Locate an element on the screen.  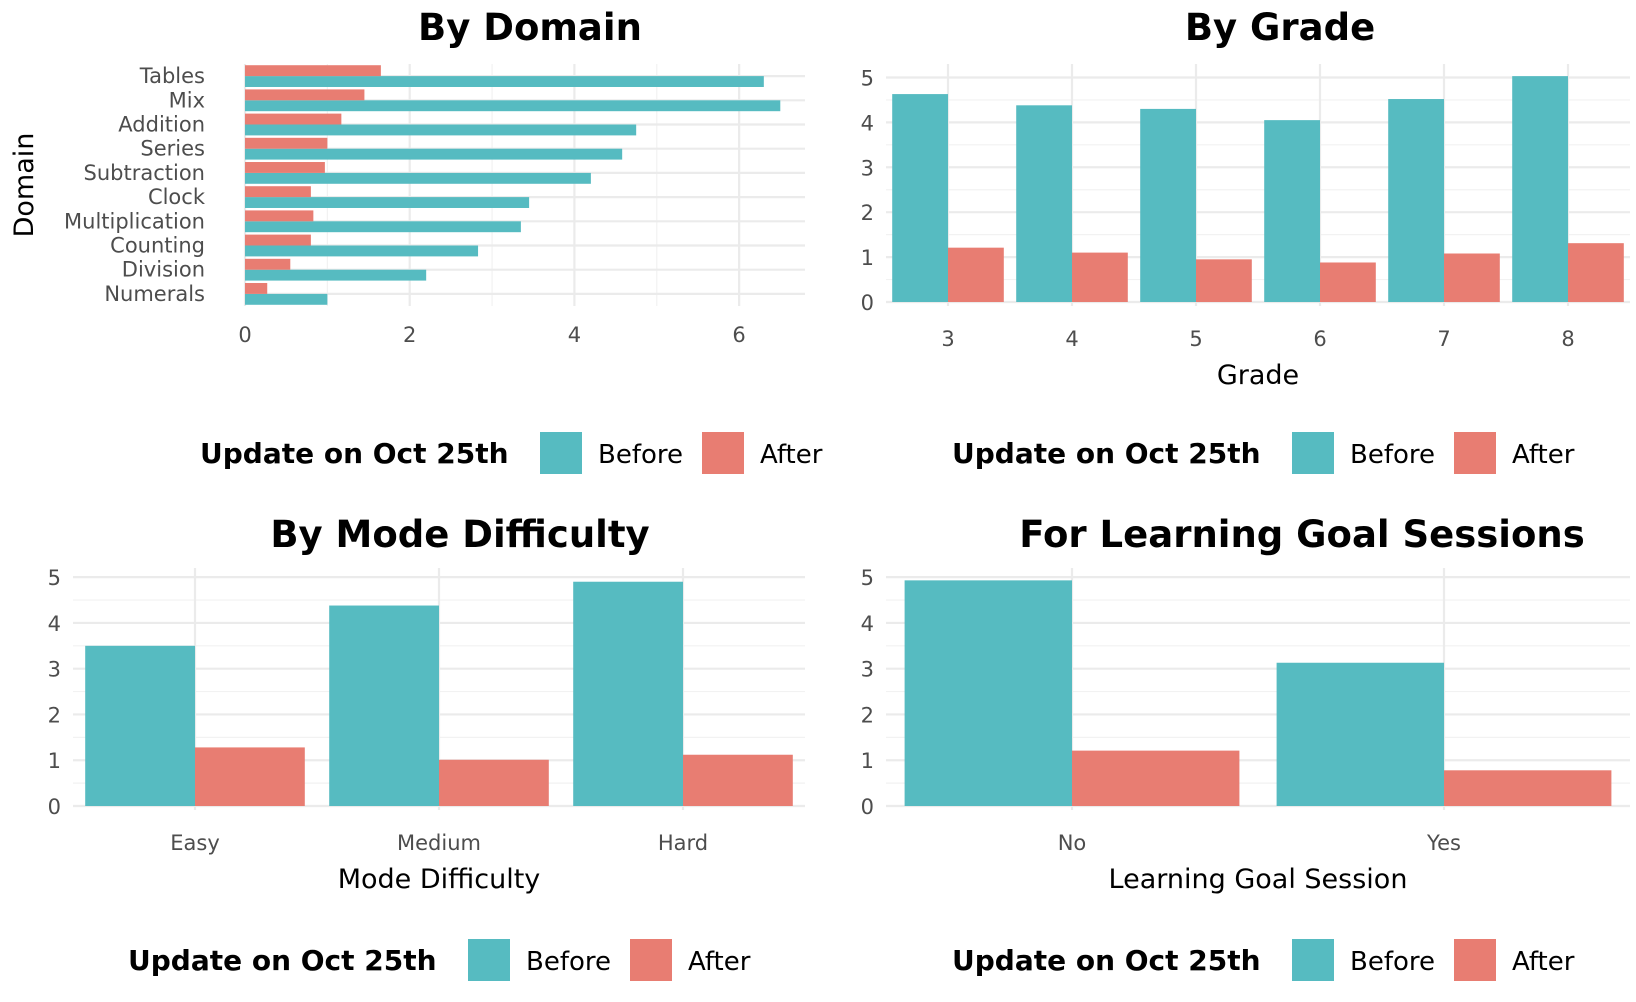
x-tick-label: No is located at coordinates (1072, 843).